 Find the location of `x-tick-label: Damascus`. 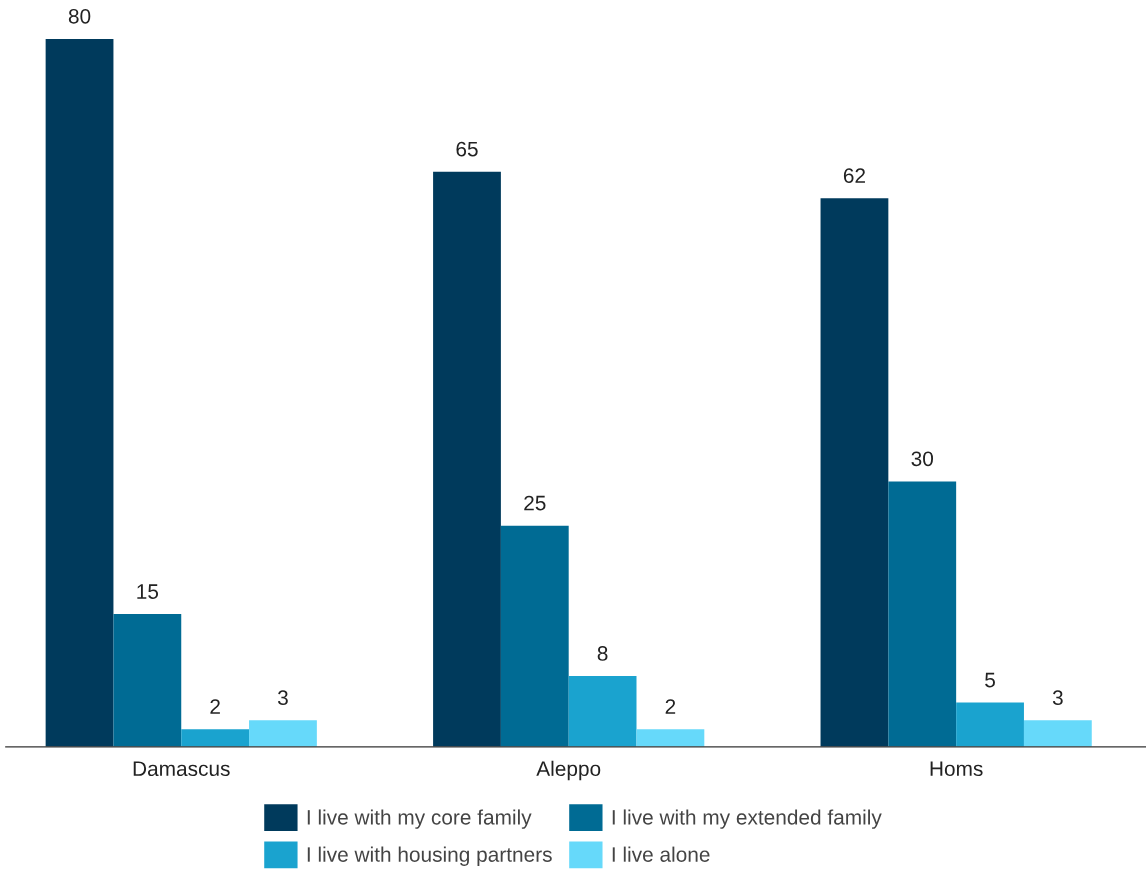

x-tick-label: Damascus is located at coordinates (181, 769).